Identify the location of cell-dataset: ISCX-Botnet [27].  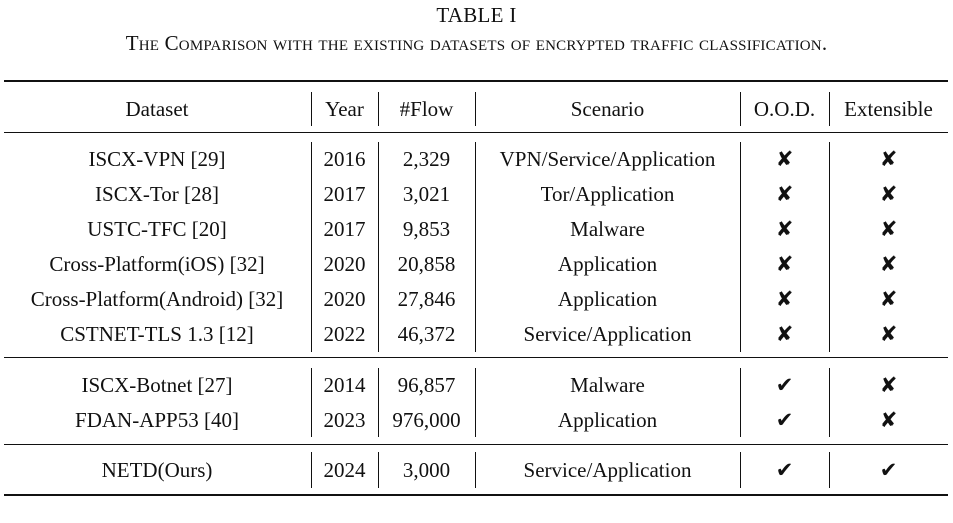
(157, 385).